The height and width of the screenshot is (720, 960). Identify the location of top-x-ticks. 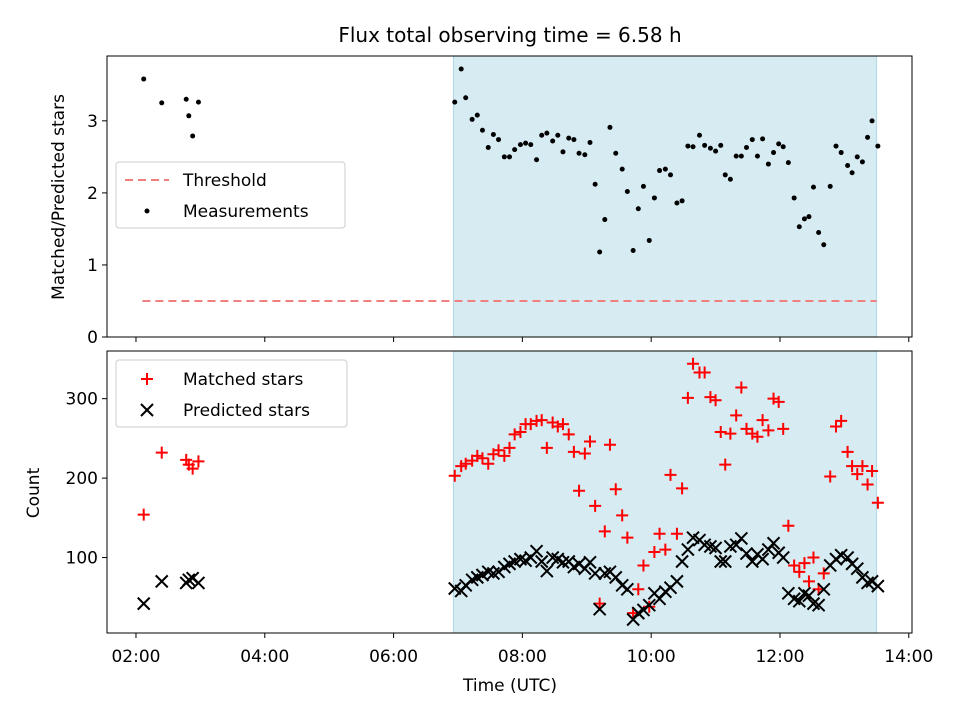
(522, 339).